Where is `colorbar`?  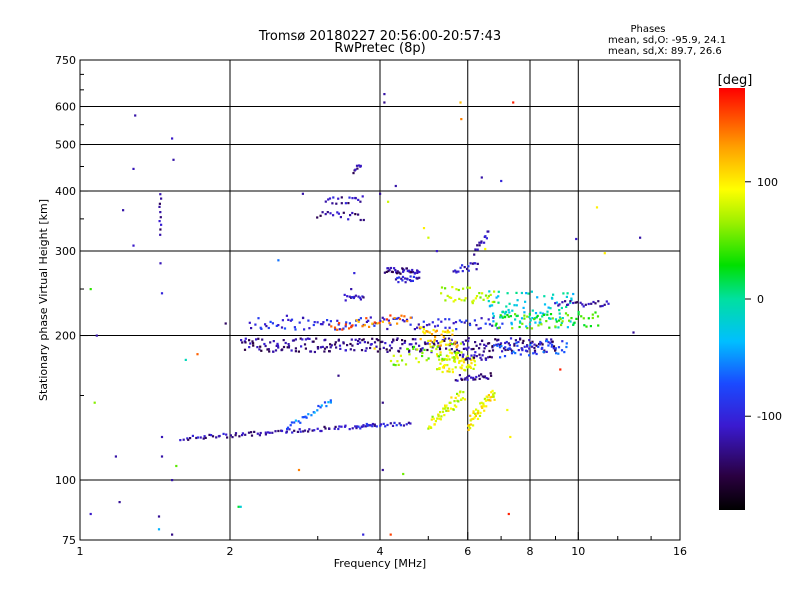
colorbar is located at coordinates (732, 299).